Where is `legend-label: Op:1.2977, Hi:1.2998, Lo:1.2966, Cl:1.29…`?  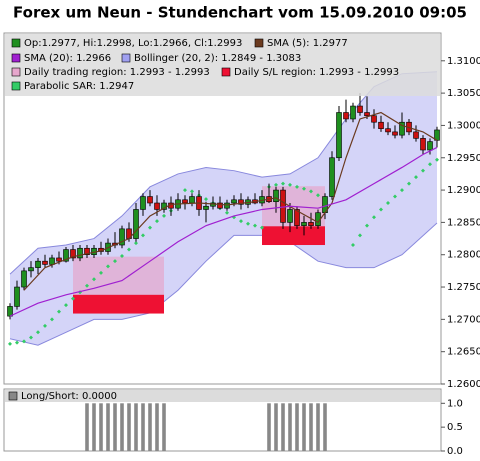 legend-label: Op:1.2977, Hi:1.2998, Lo:1.2966, Cl:1.29… is located at coordinates (133, 43).